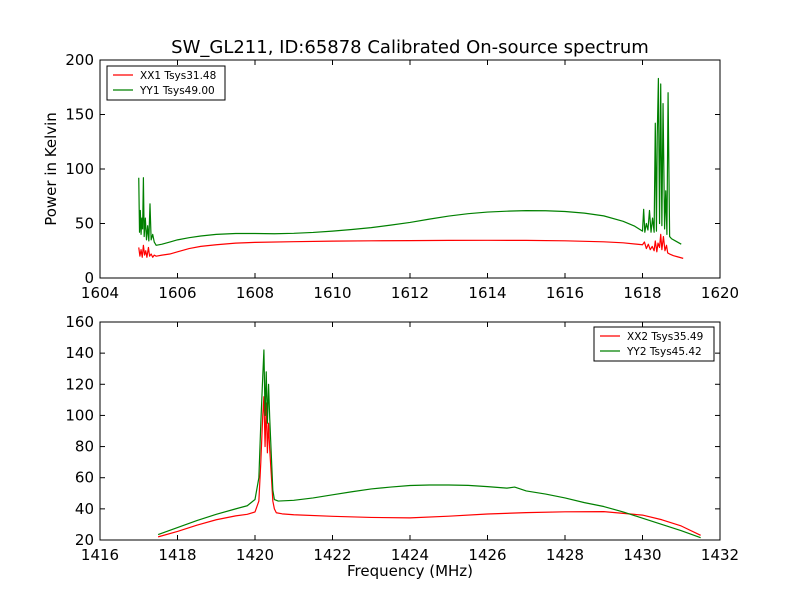 The image size is (800, 600). I want to click on legend-label-1-1: YY2 Tsys45.42, so click(664, 352).